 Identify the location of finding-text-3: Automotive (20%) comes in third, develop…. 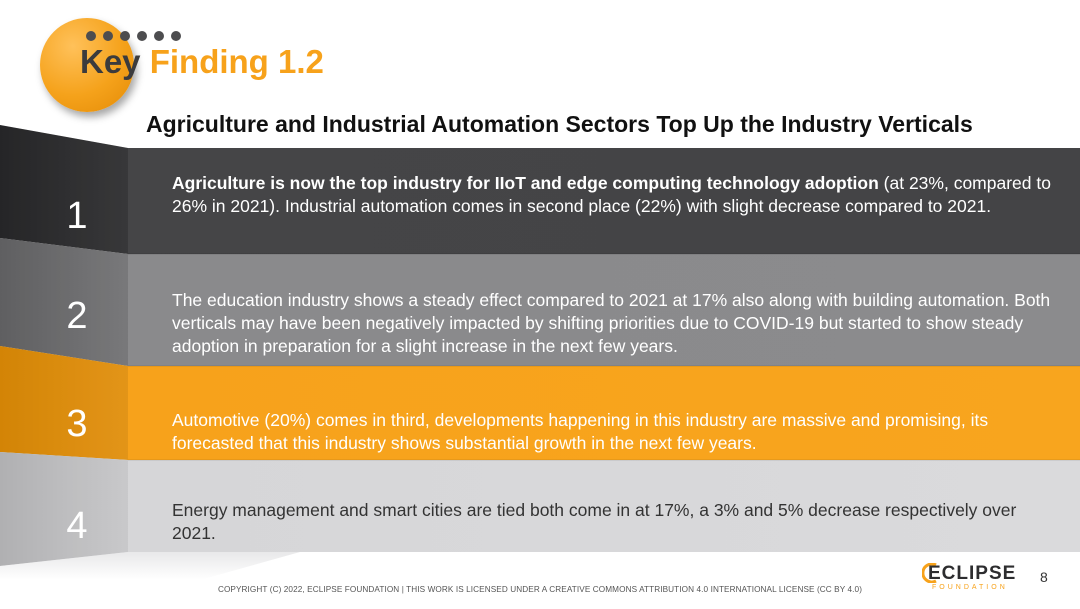
(580, 431).